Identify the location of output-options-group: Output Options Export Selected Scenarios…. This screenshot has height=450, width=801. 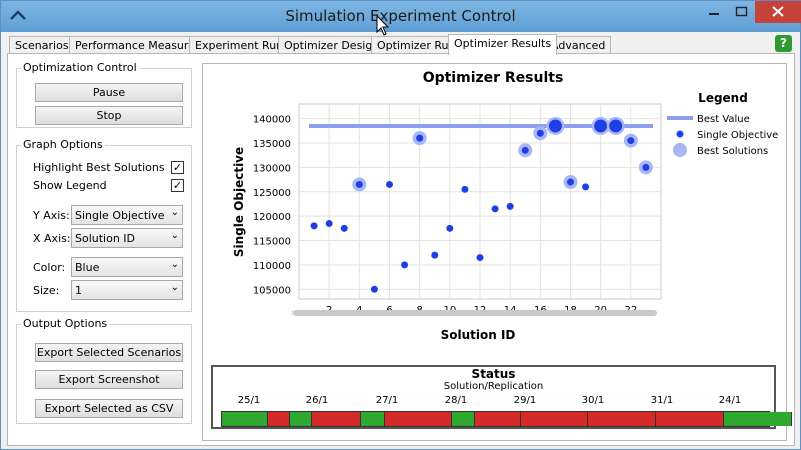
(104, 370).